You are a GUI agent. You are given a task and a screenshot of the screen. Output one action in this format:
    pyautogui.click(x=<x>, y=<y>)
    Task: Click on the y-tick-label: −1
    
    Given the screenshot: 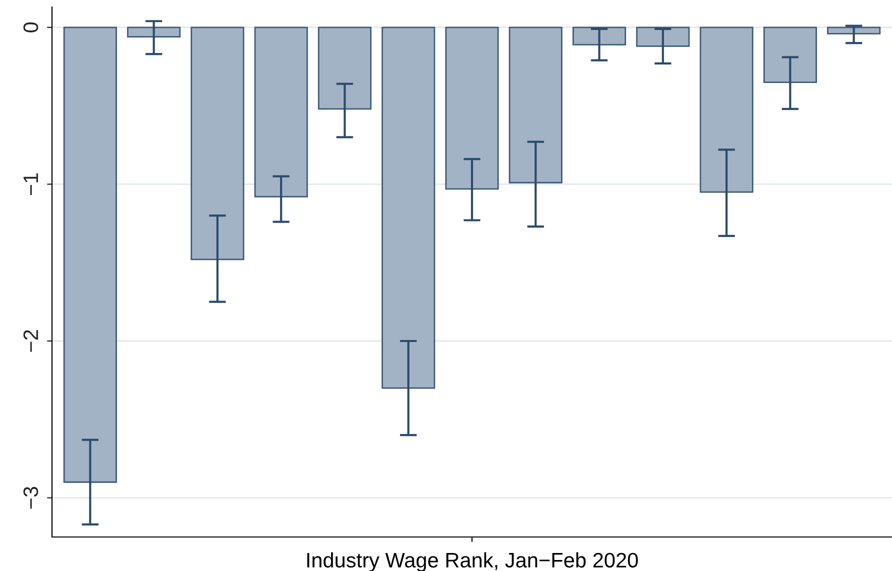 What is the action you would take?
    pyautogui.click(x=31, y=184)
    